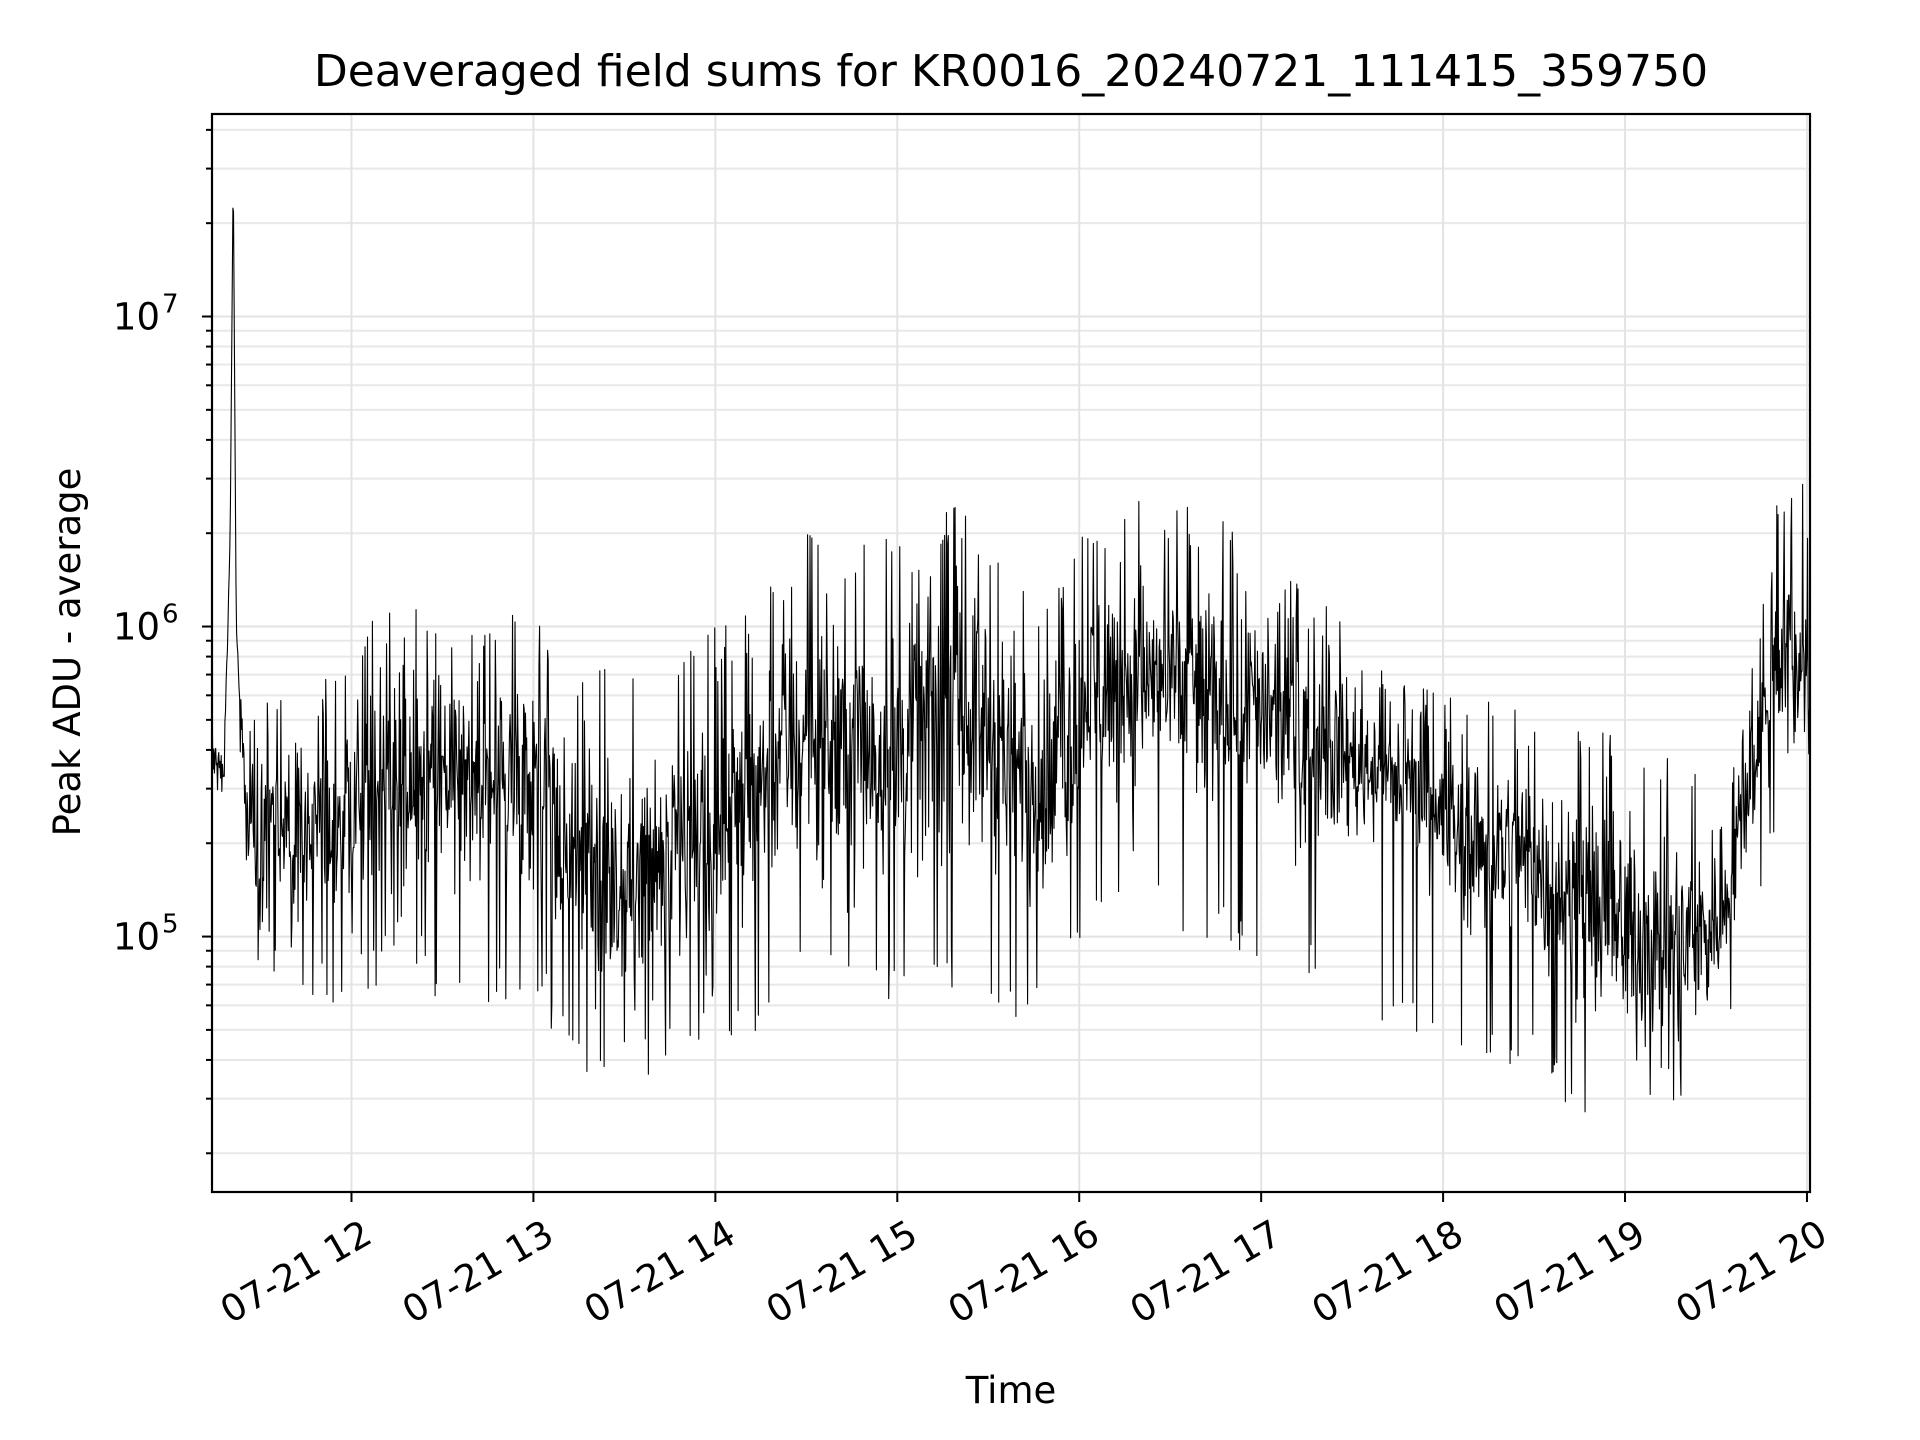 This screenshot has width=1920, height=1440. I want to click on y-tick-label: 10 7, so click(146, 314).